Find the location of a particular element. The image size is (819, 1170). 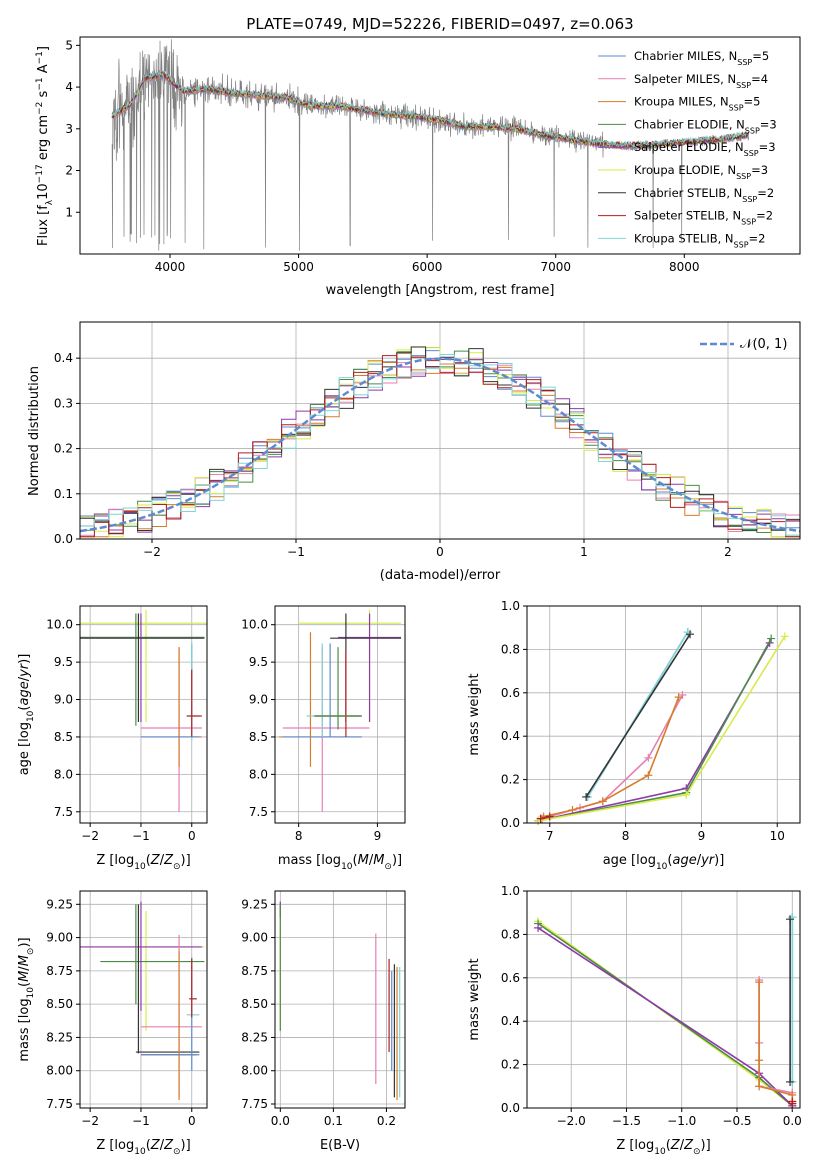

x-axis-label: E(B-V) is located at coordinates (340, 1145).